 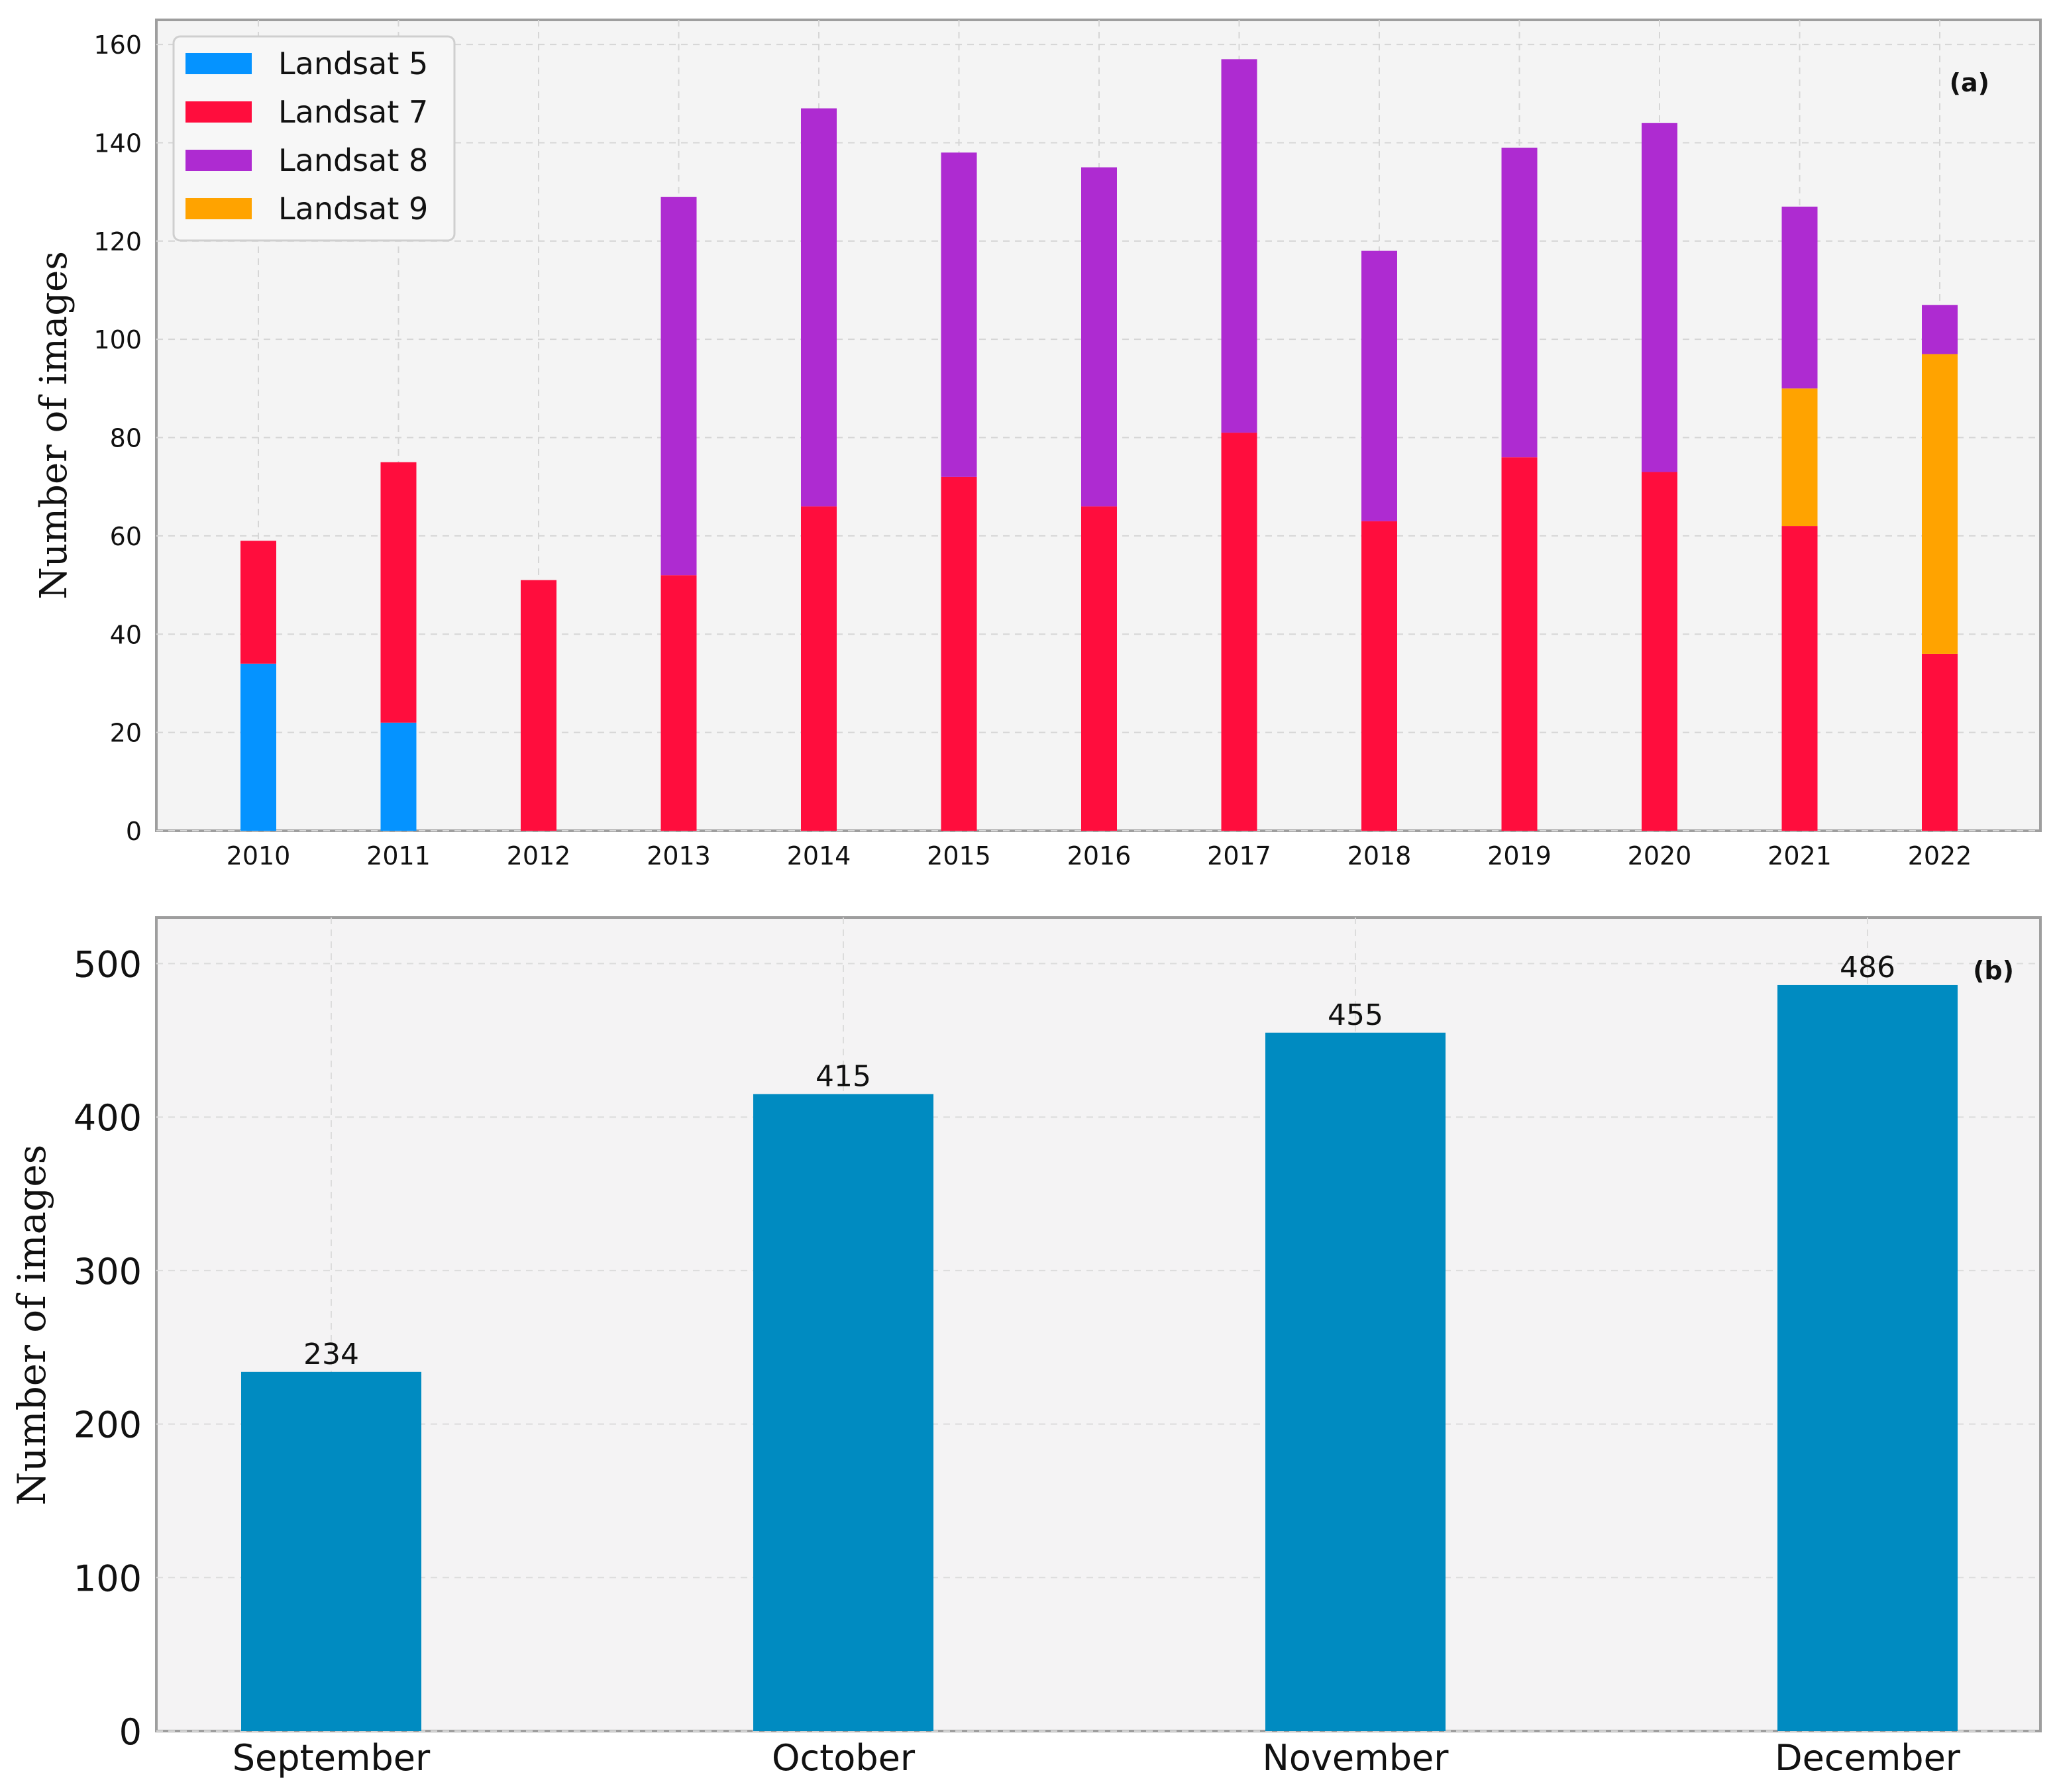 What do you see at coordinates (1239, 246) in the screenshot?
I see `bar-landsat-8-2017` at bounding box center [1239, 246].